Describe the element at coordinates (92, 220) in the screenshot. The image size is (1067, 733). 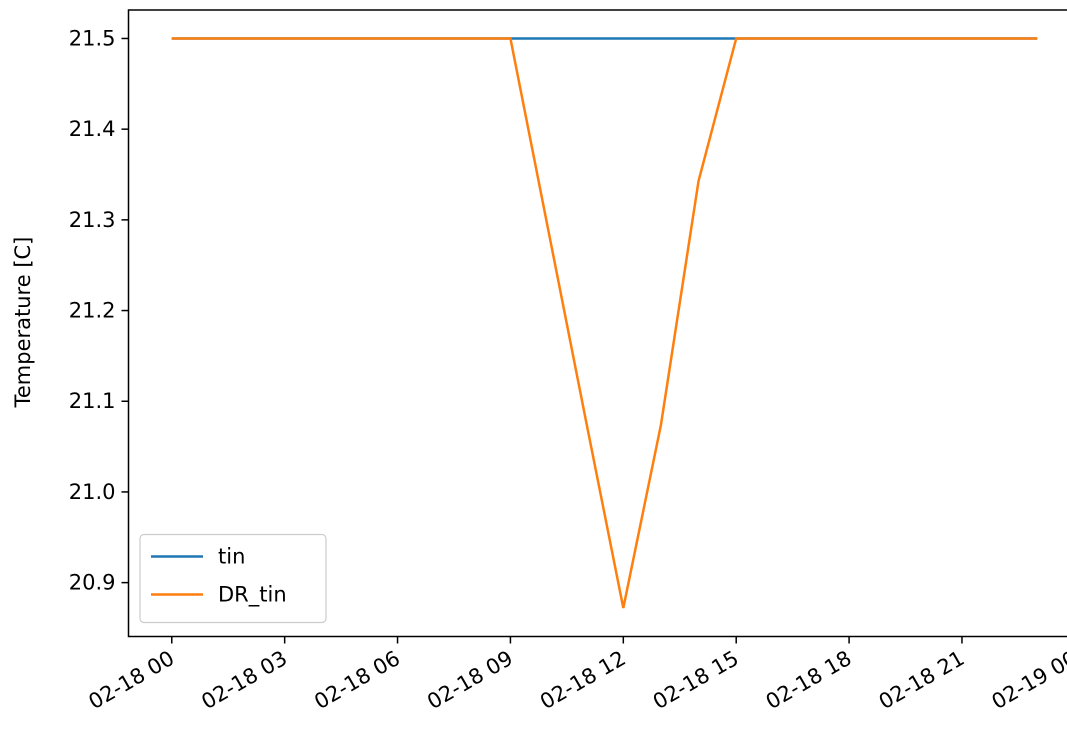
I see `y-tick-label: 21.3` at that location.